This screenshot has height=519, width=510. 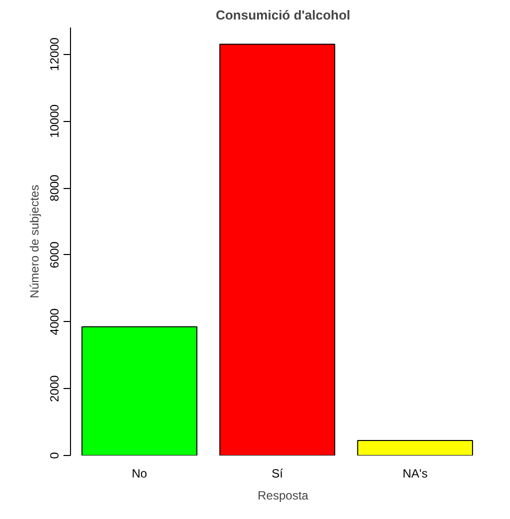 What do you see at coordinates (55, 322) in the screenshot?
I see `y-tick-label: 4000` at bounding box center [55, 322].